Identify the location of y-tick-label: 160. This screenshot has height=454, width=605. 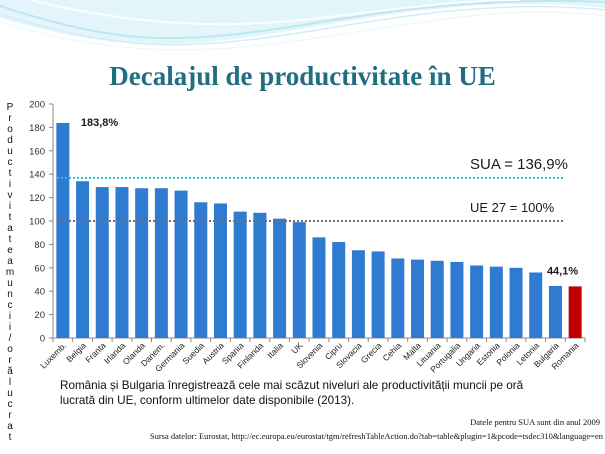
(37, 151).